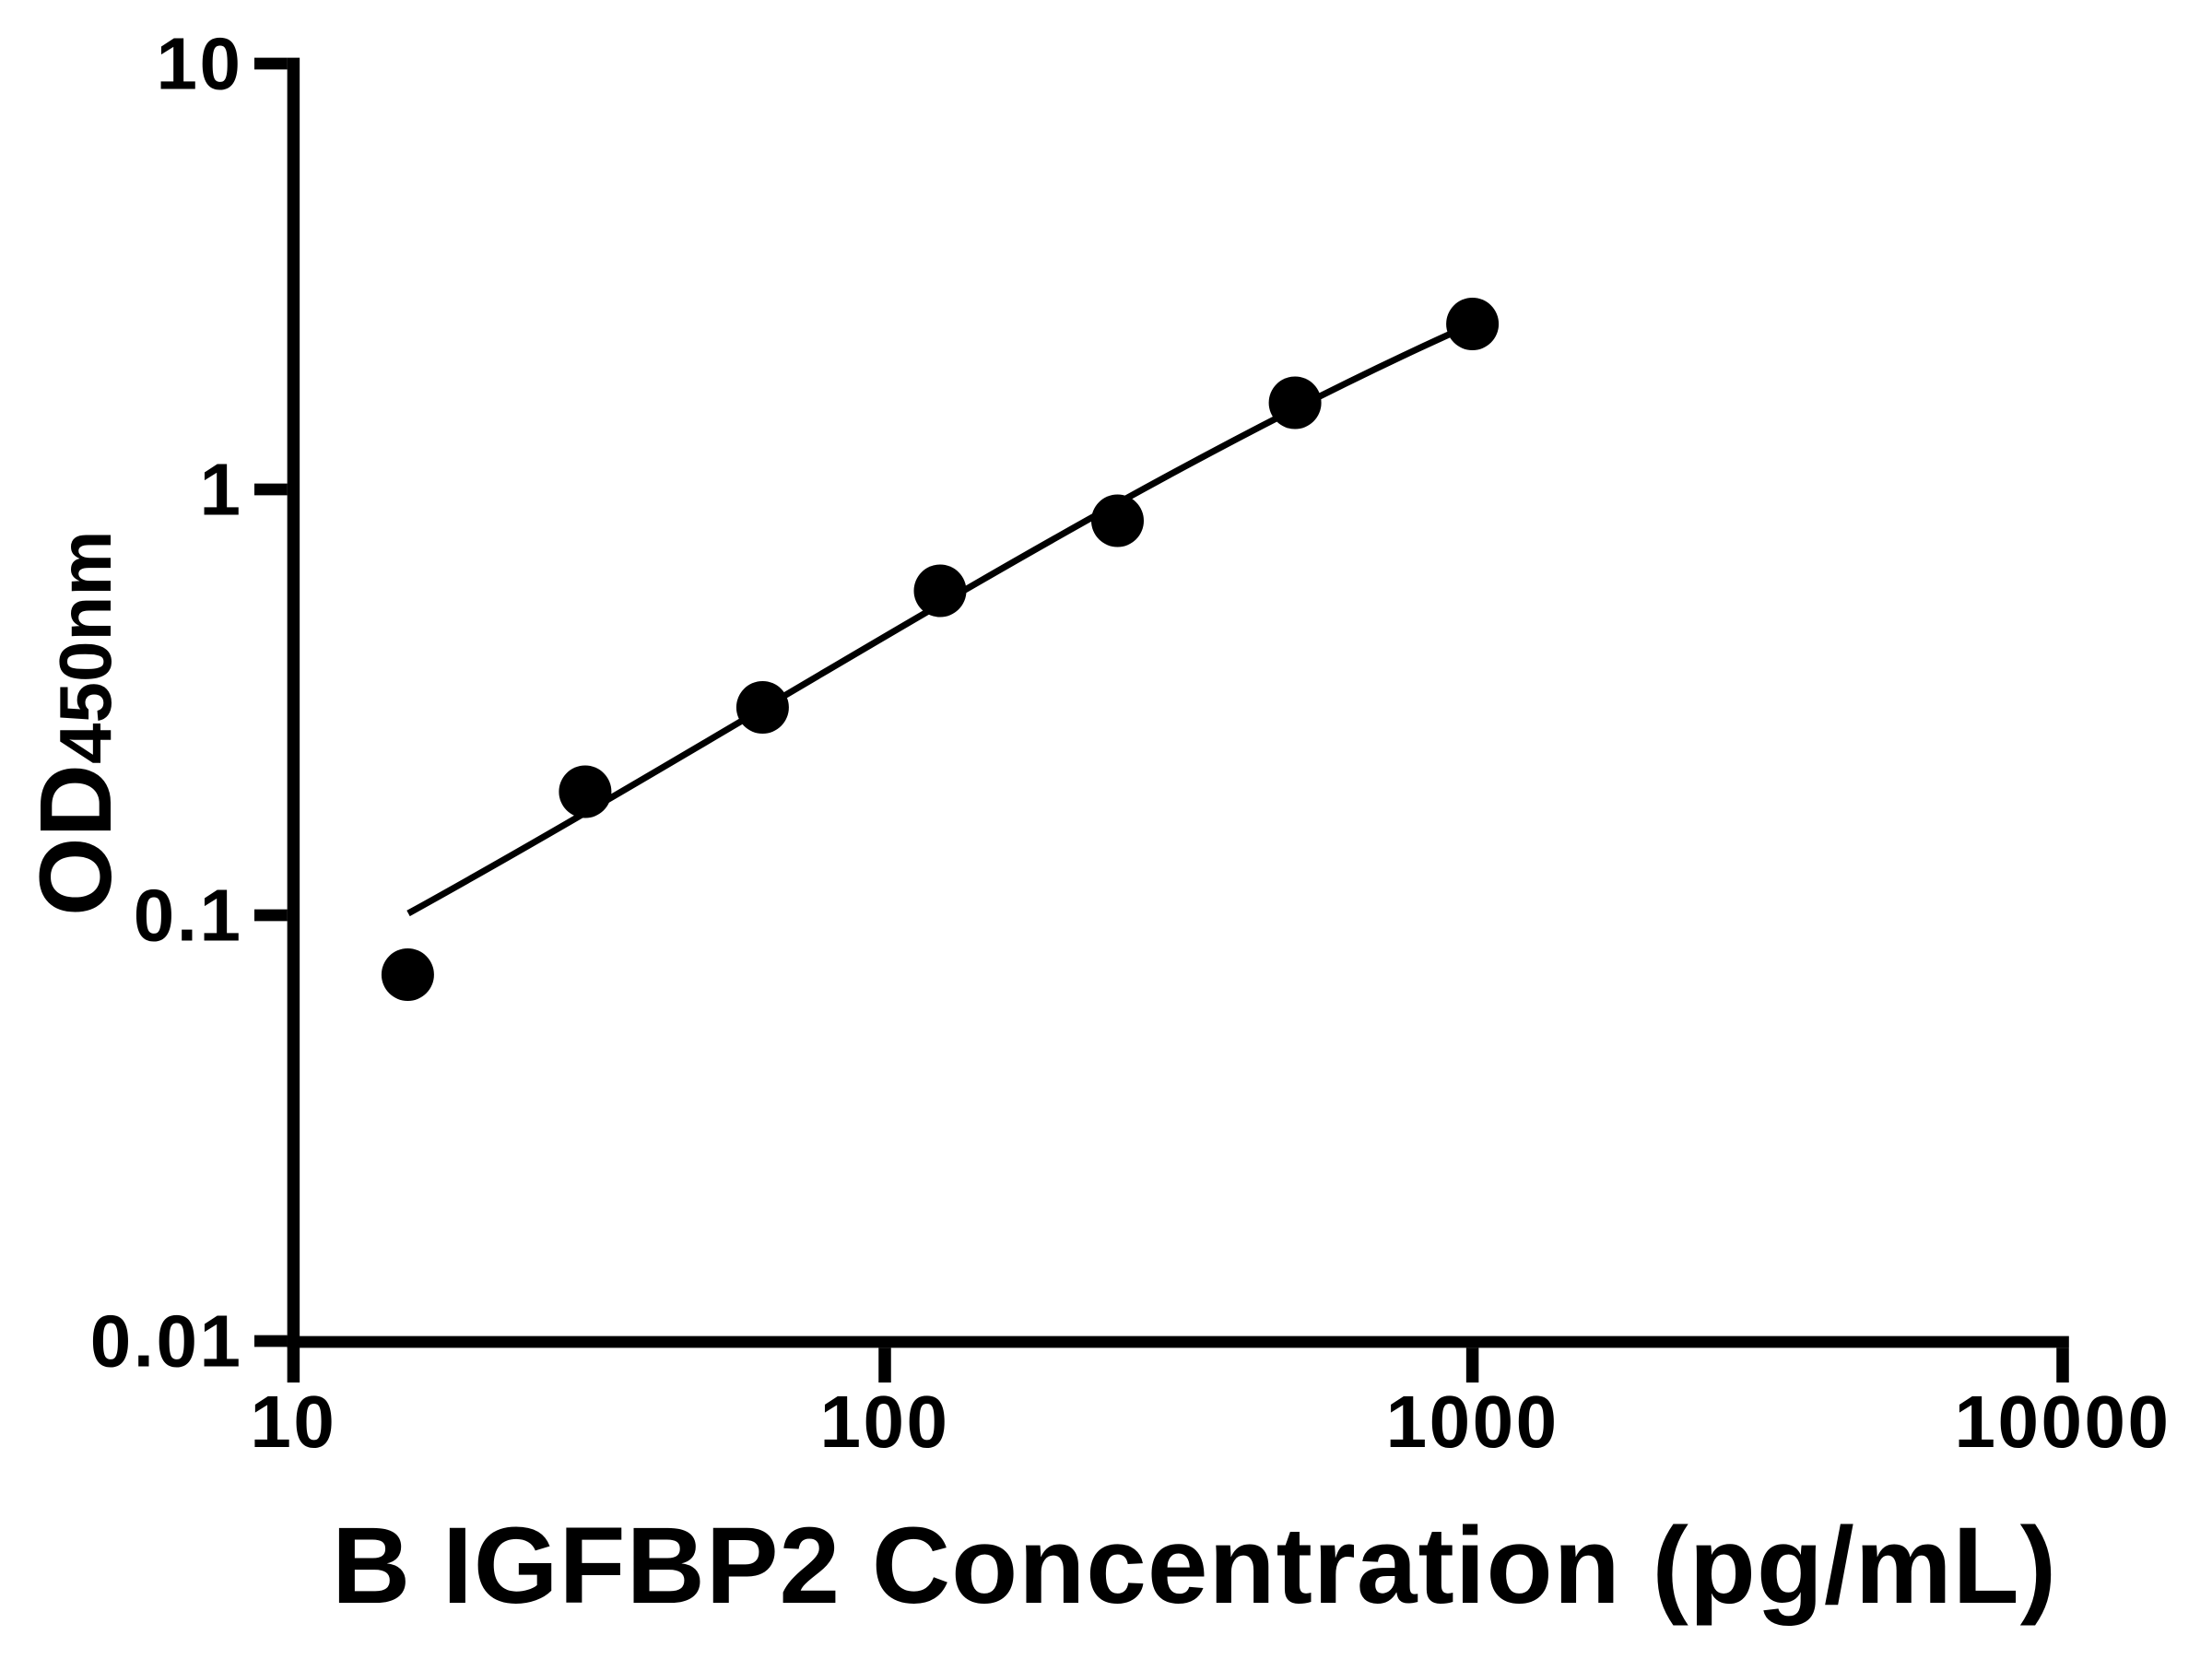 Image resolution: width=2212 pixels, height=1659 pixels. Describe the element at coordinates (1194, 1566) in the screenshot. I see `svg-text: B IGFBP2 Concentration (pg/mL)` at that location.